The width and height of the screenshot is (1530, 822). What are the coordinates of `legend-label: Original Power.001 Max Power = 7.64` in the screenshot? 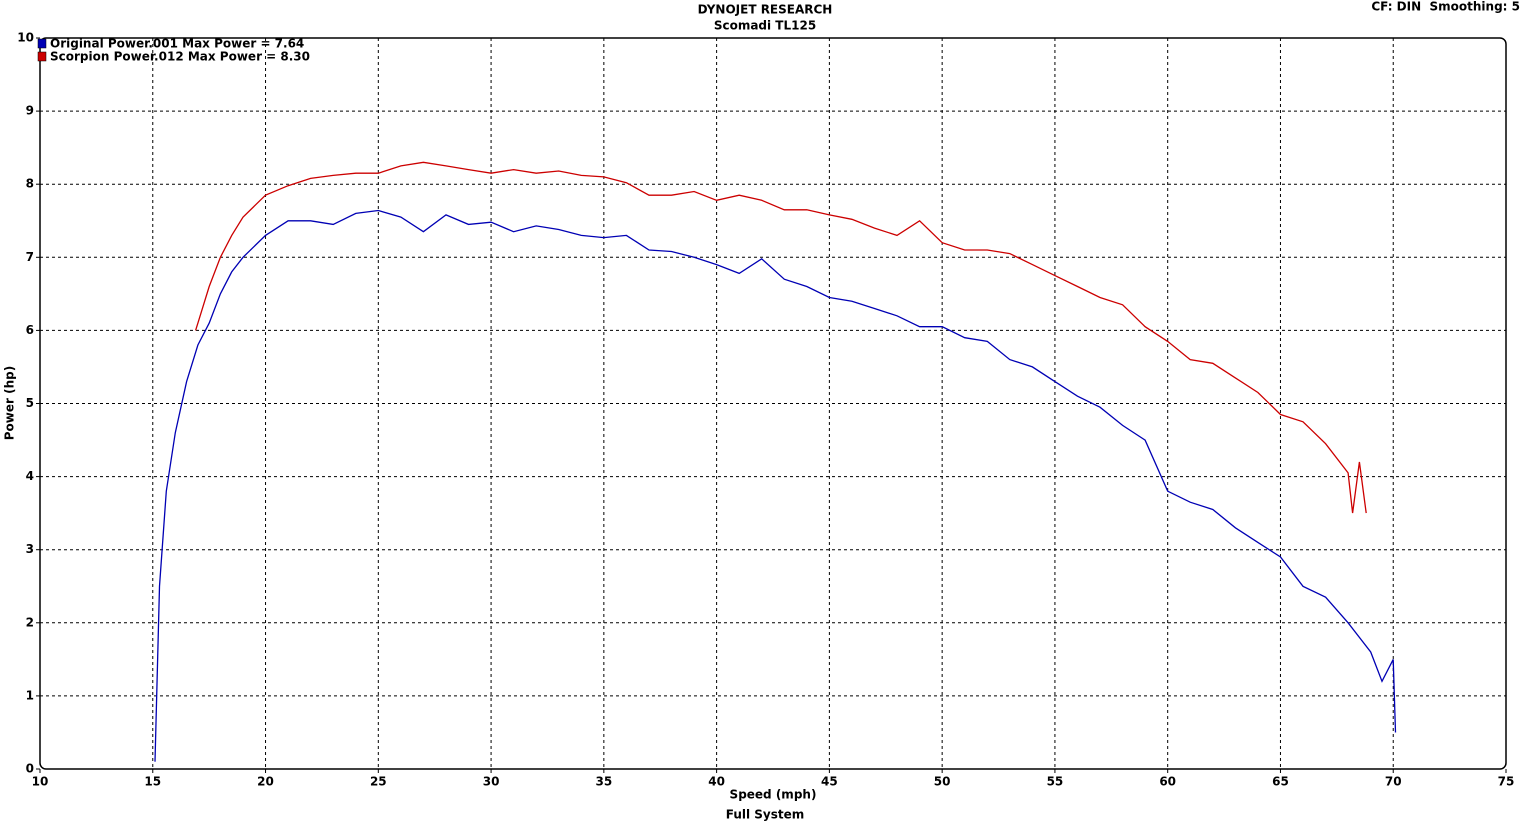 It's located at (177, 44).